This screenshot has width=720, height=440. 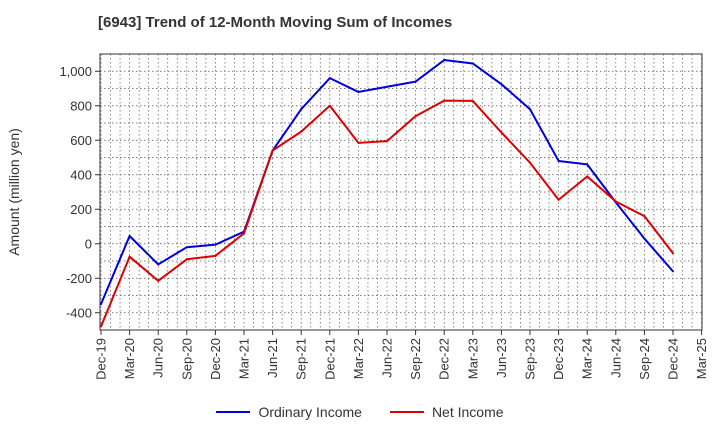 I want to click on x-tick-label: Sep-24, so click(x=644, y=359).